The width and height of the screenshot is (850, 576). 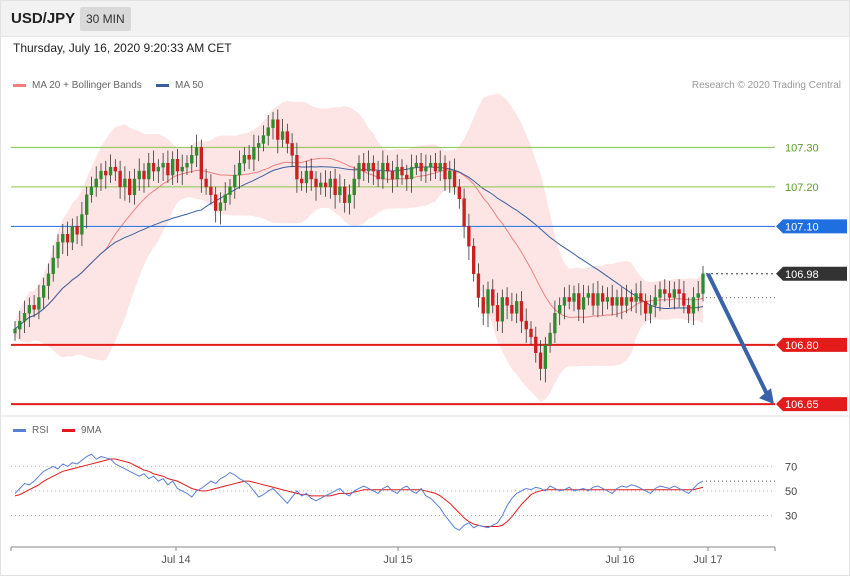 I want to click on rsi-level-50: 50, so click(x=791, y=492).